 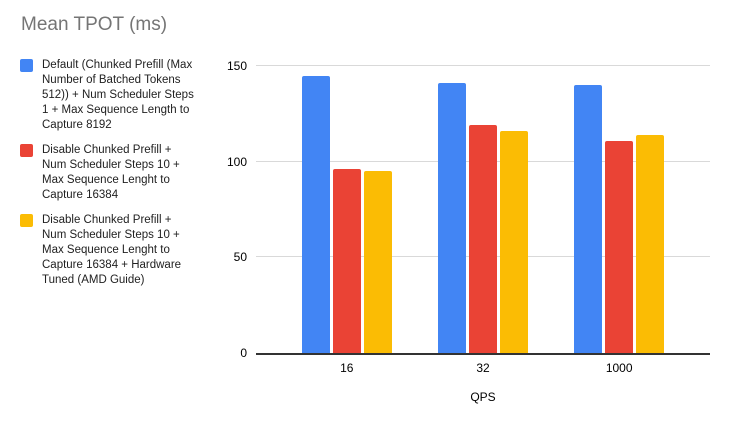 What do you see at coordinates (240, 257) in the screenshot?
I see `y-tick-label: 50` at bounding box center [240, 257].